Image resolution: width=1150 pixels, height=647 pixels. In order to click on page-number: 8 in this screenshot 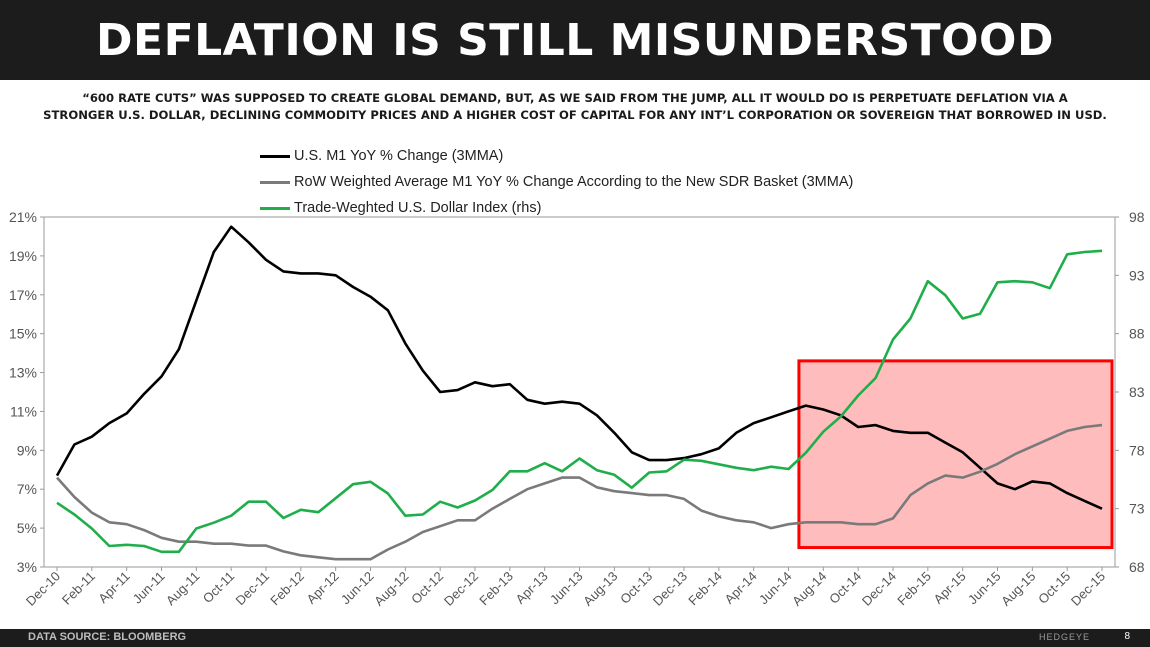, I will do `click(1127, 636)`.